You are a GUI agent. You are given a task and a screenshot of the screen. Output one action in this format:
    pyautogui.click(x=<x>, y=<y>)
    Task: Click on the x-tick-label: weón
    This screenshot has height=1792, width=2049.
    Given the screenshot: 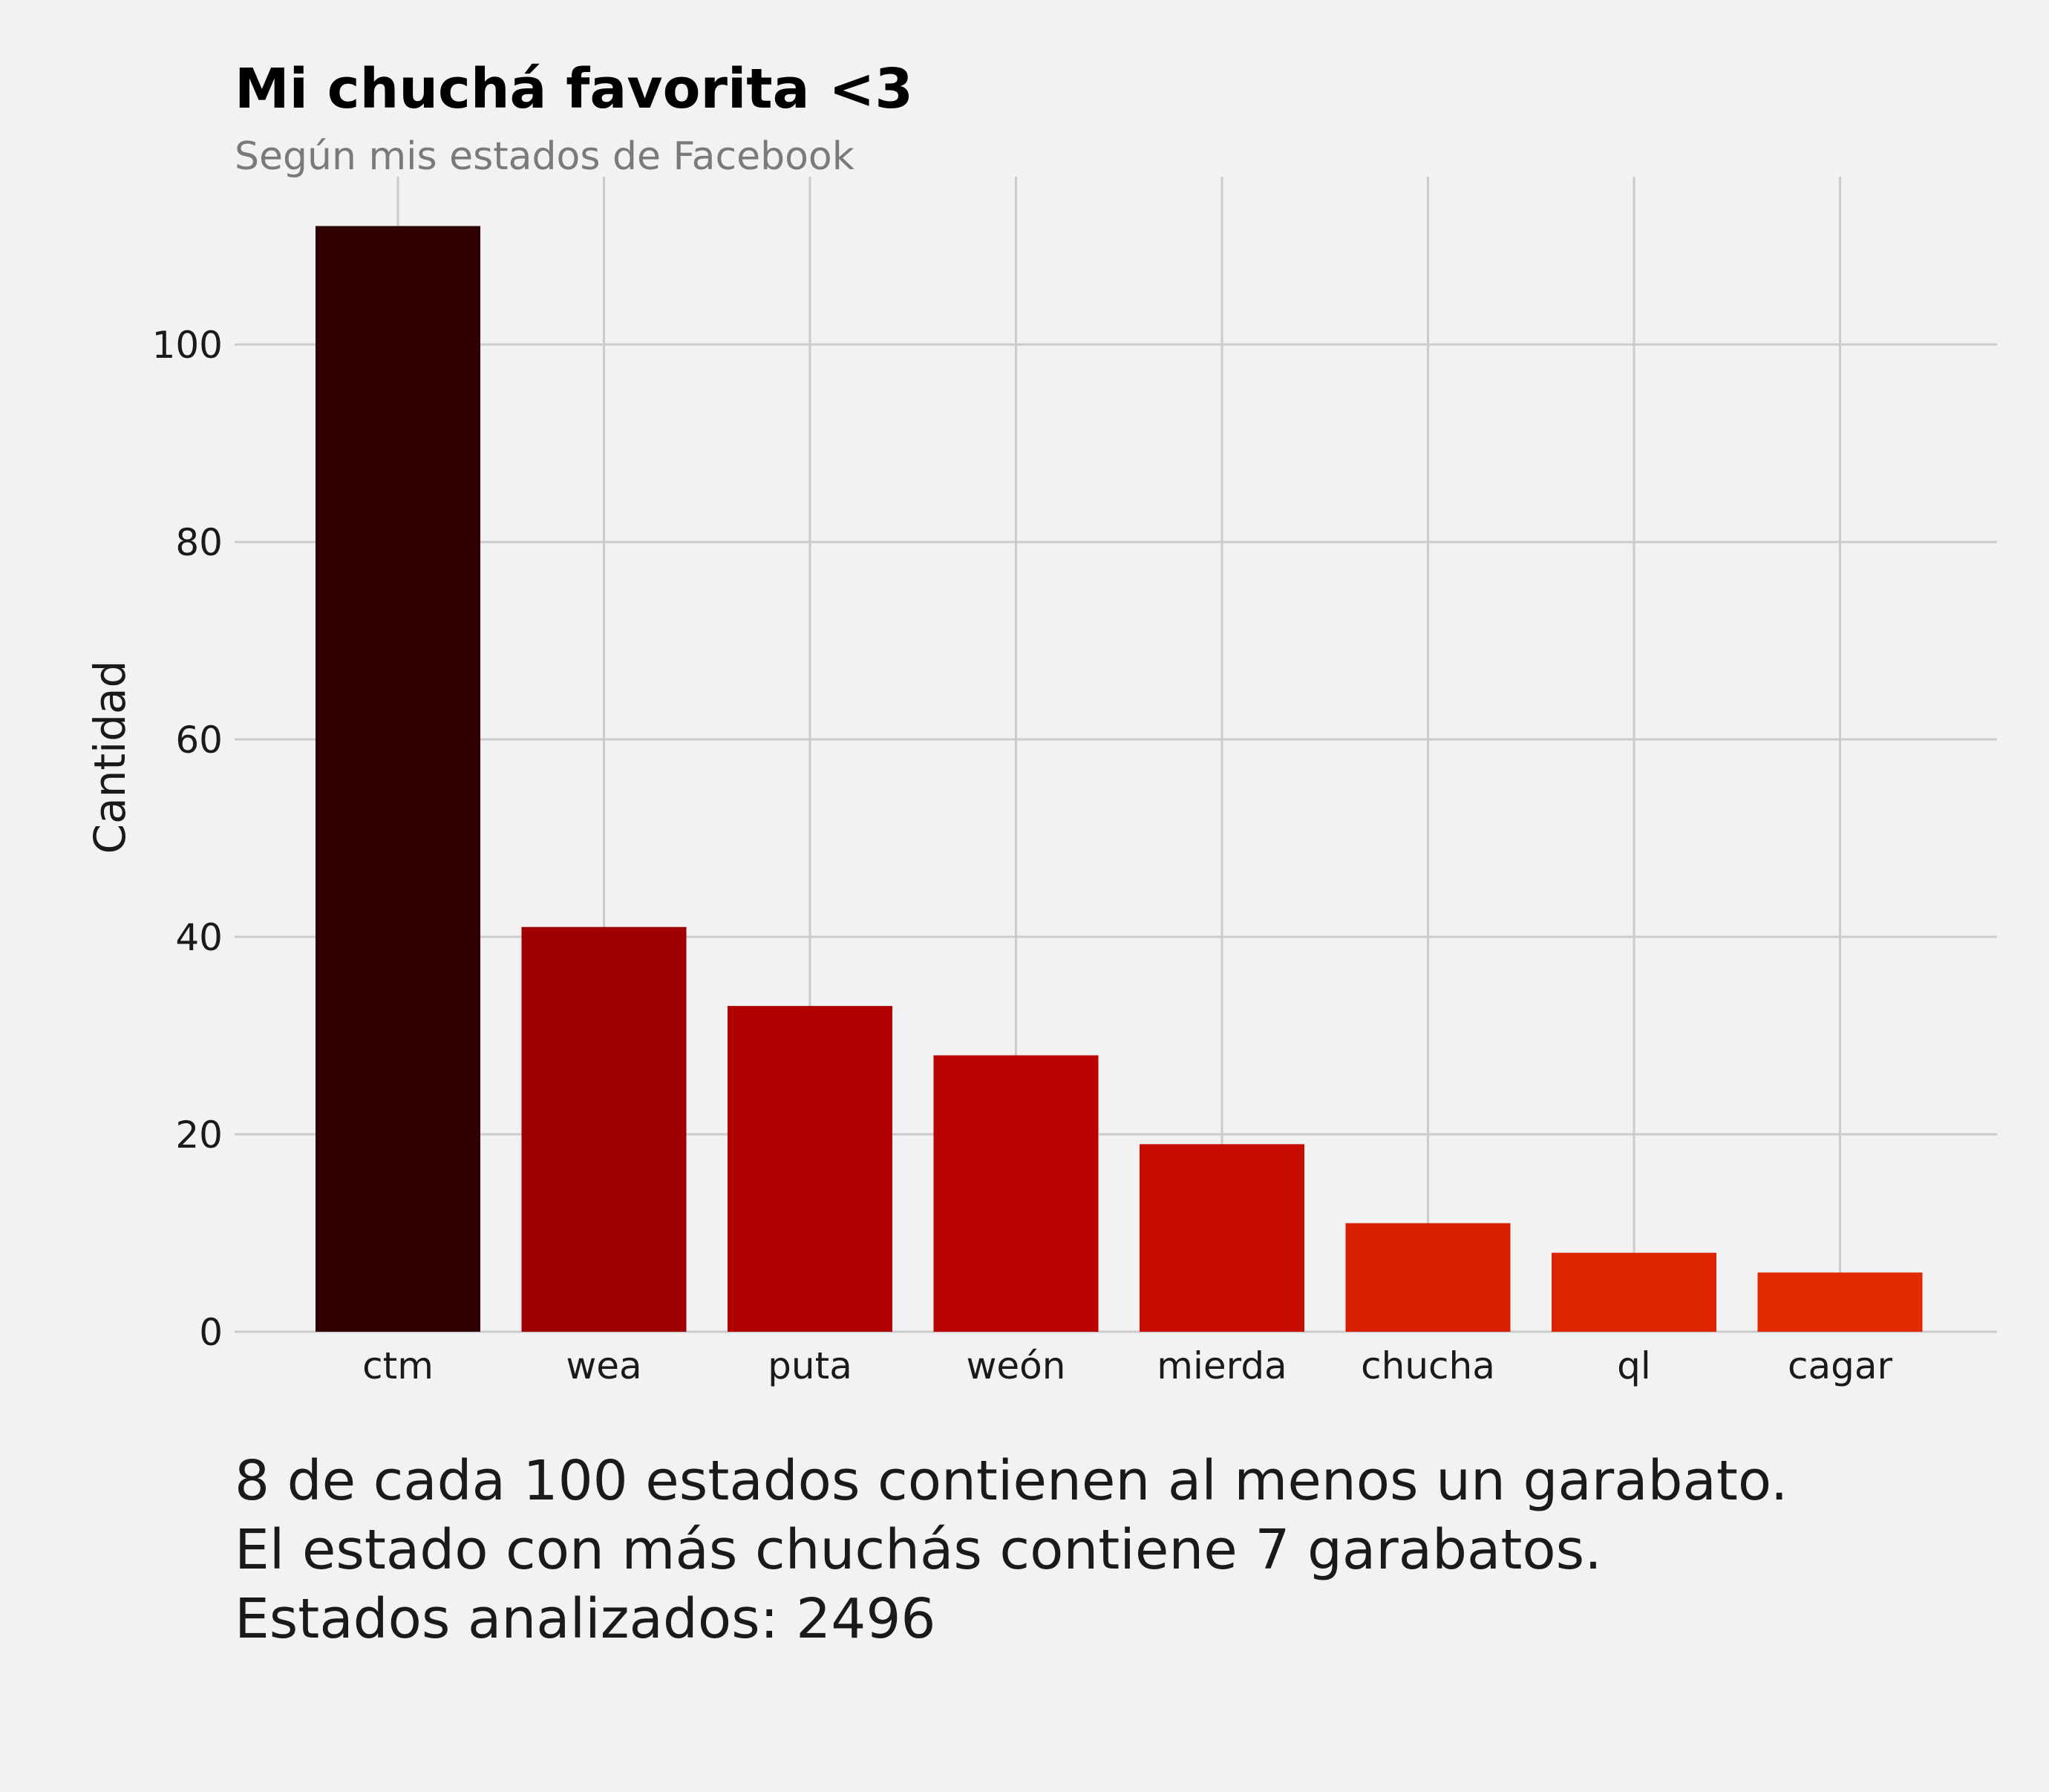 What is the action you would take?
    pyautogui.click(x=1016, y=1365)
    